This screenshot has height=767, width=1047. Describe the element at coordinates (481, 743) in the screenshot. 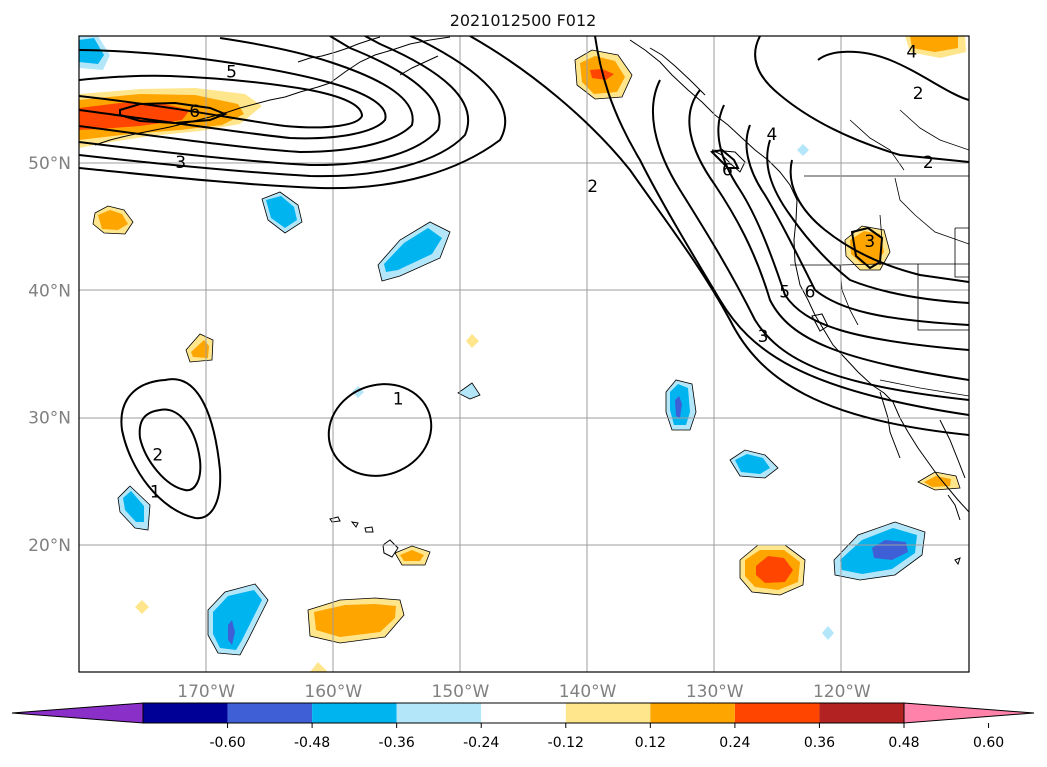

I see `colorbar-tick-label: -0.24` at that location.